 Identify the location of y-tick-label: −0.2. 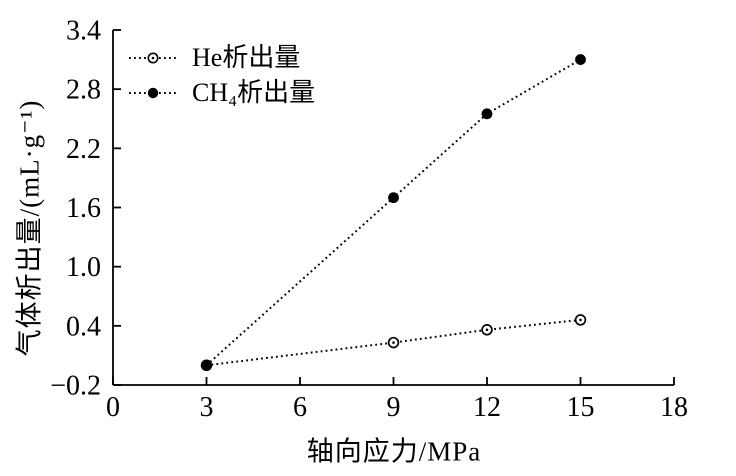
(75, 386).